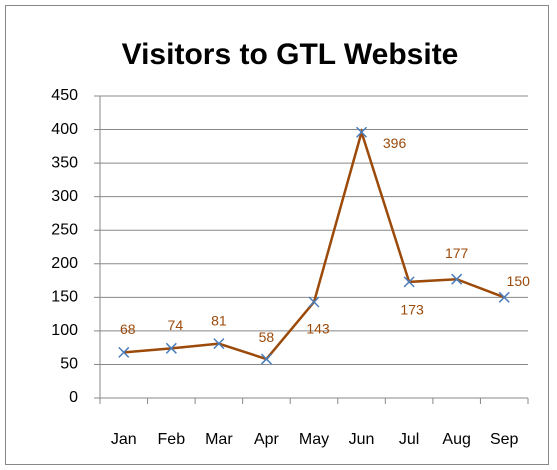 The width and height of the screenshot is (557, 470). What do you see at coordinates (395, 143) in the screenshot?
I see `data-label: 396` at bounding box center [395, 143].